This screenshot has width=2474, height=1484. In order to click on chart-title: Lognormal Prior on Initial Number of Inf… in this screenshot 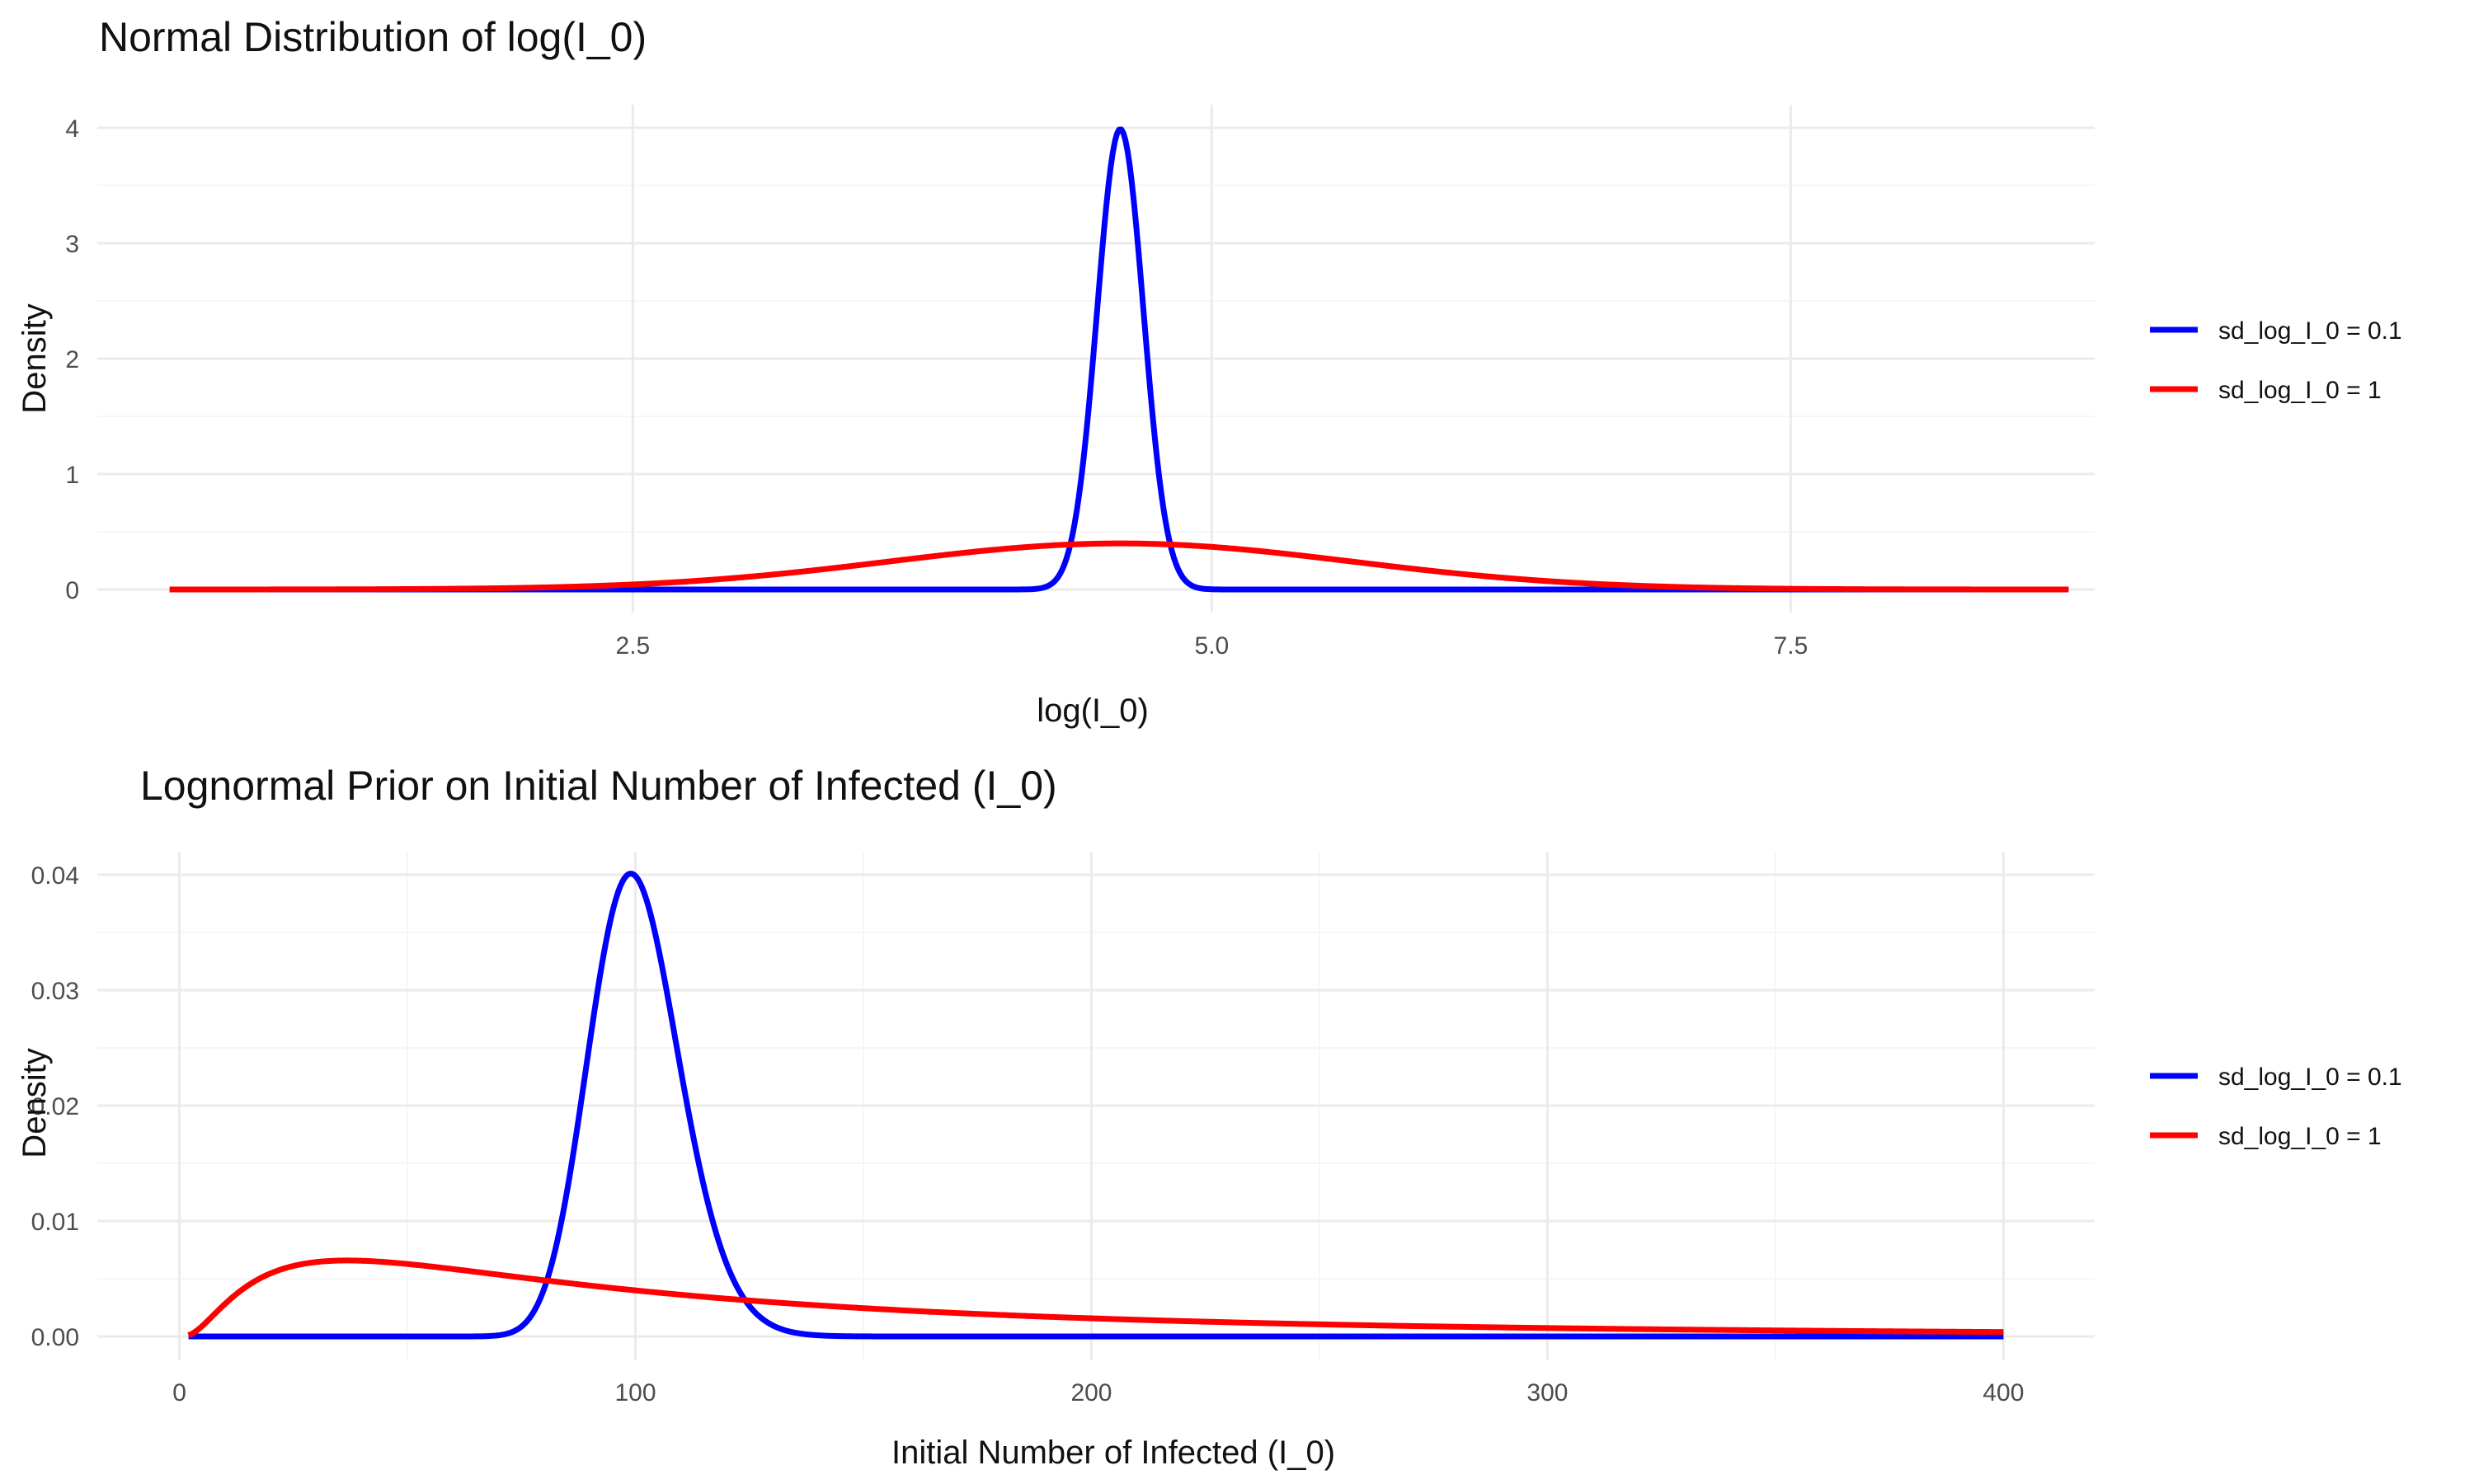, I will do `click(598, 786)`.